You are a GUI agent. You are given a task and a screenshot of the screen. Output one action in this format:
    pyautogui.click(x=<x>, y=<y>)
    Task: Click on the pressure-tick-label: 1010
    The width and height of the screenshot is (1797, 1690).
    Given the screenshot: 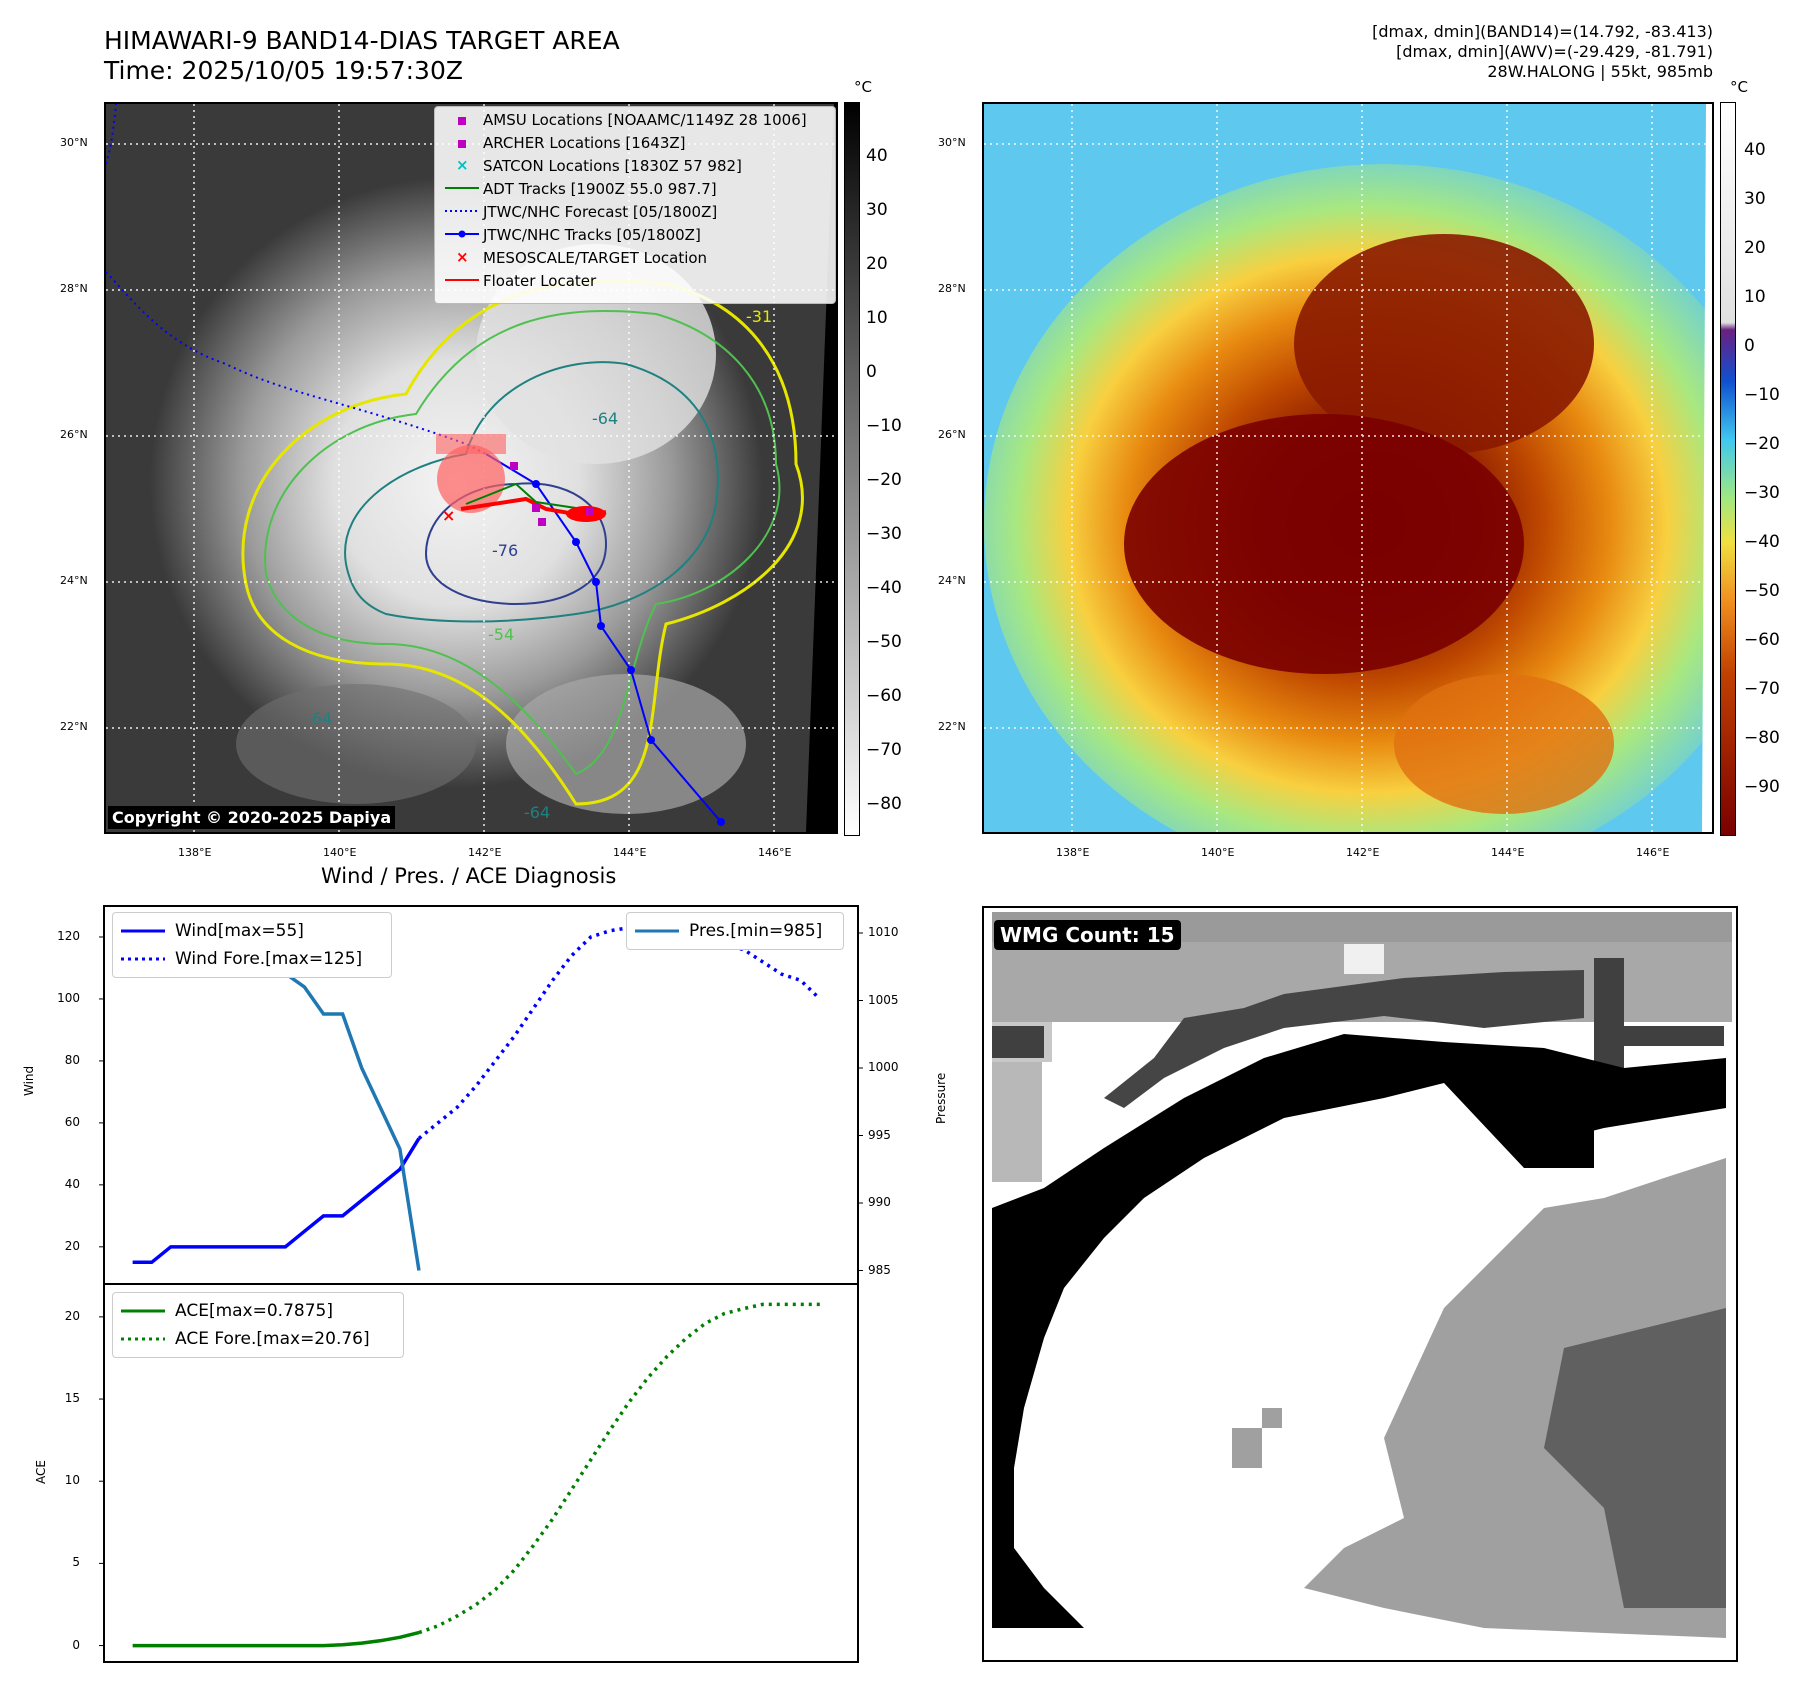 What is the action you would take?
    pyautogui.click(x=883, y=932)
    